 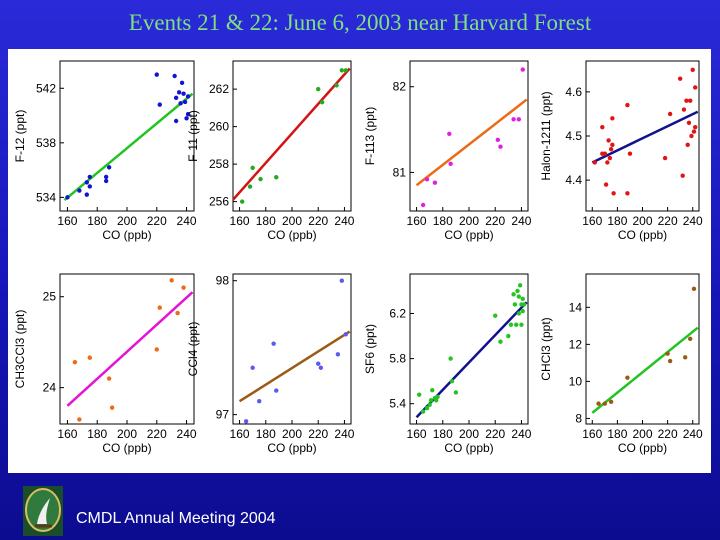 I want to click on chart-3: 160 180 200 220 240 81 82 CO (ppb) F-113 (ppt), so click(x=447, y=151).